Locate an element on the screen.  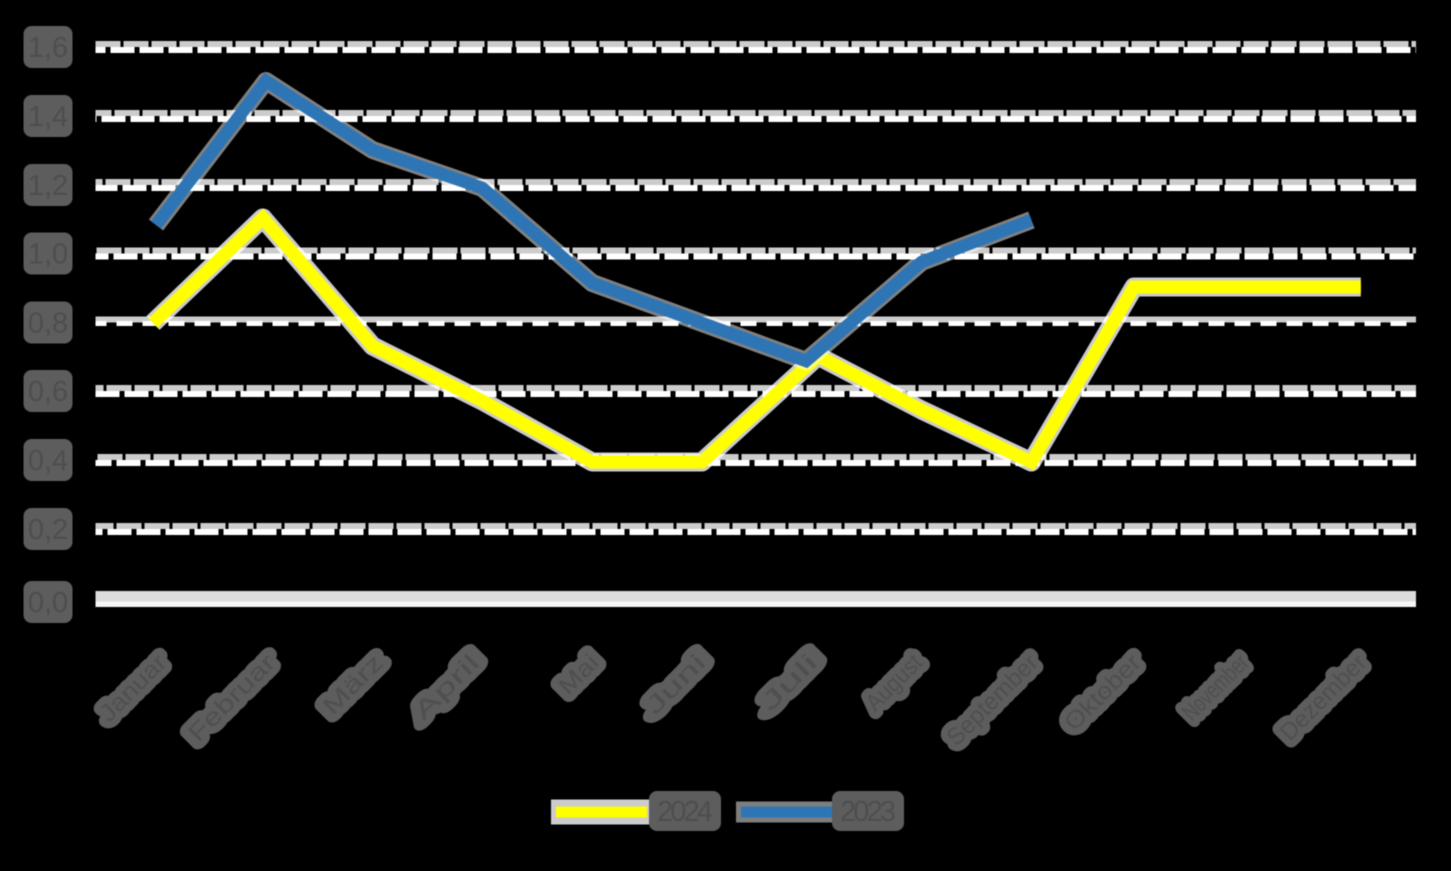
svg-text: 0,0 is located at coordinates (48, 603).